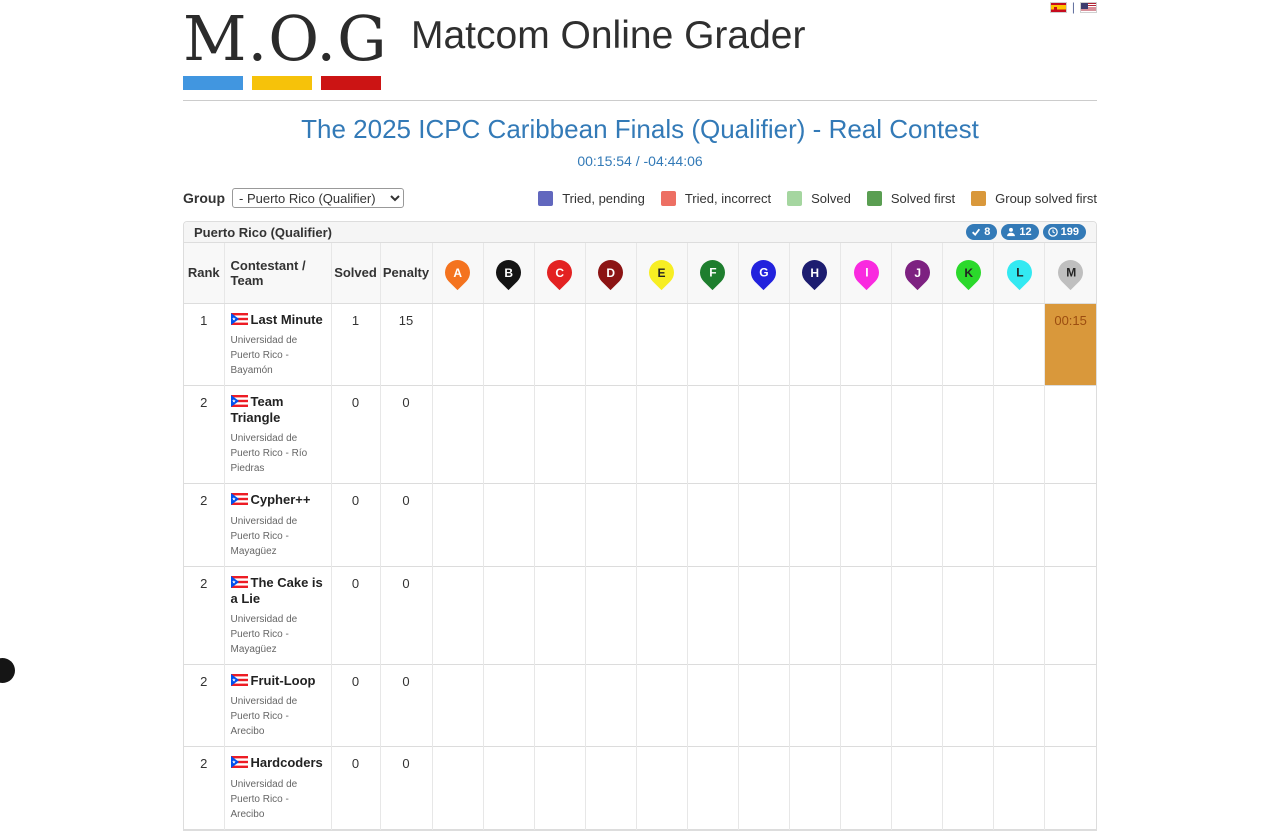 The image size is (1280, 831). What do you see at coordinates (277, 273) in the screenshot?
I see `team-header: Contestant / Team` at bounding box center [277, 273].